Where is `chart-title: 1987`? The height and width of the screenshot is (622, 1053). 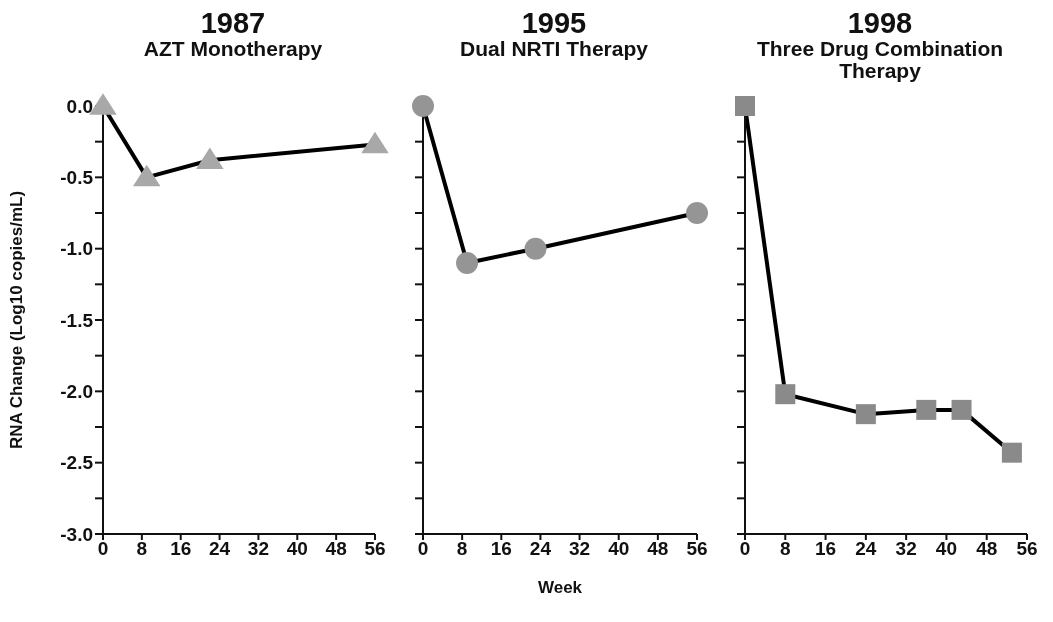
chart-title: 1987 is located at coordinates (233, 23).